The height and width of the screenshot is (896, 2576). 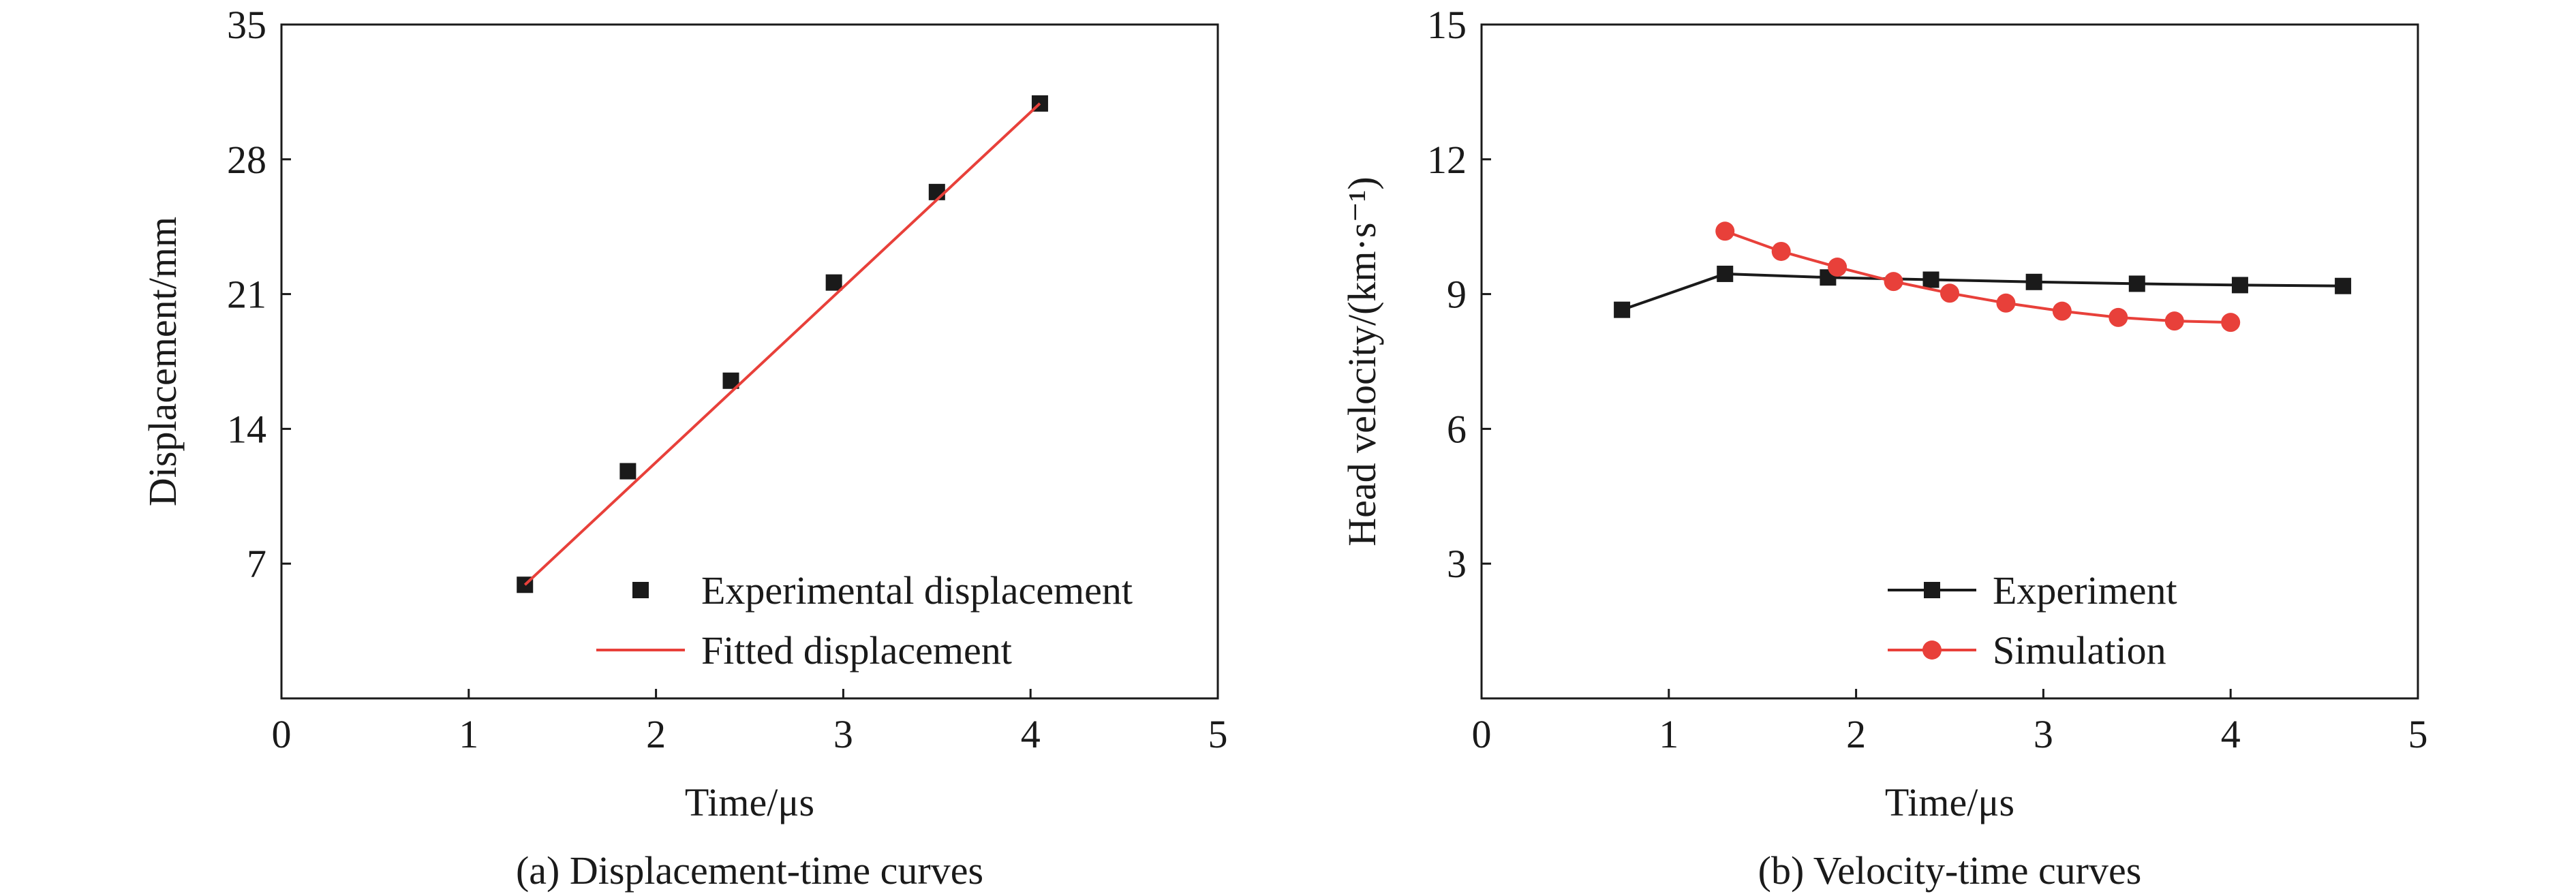 I want to click on legend-entry: Experimental displacement, so click(x=882, y=590).